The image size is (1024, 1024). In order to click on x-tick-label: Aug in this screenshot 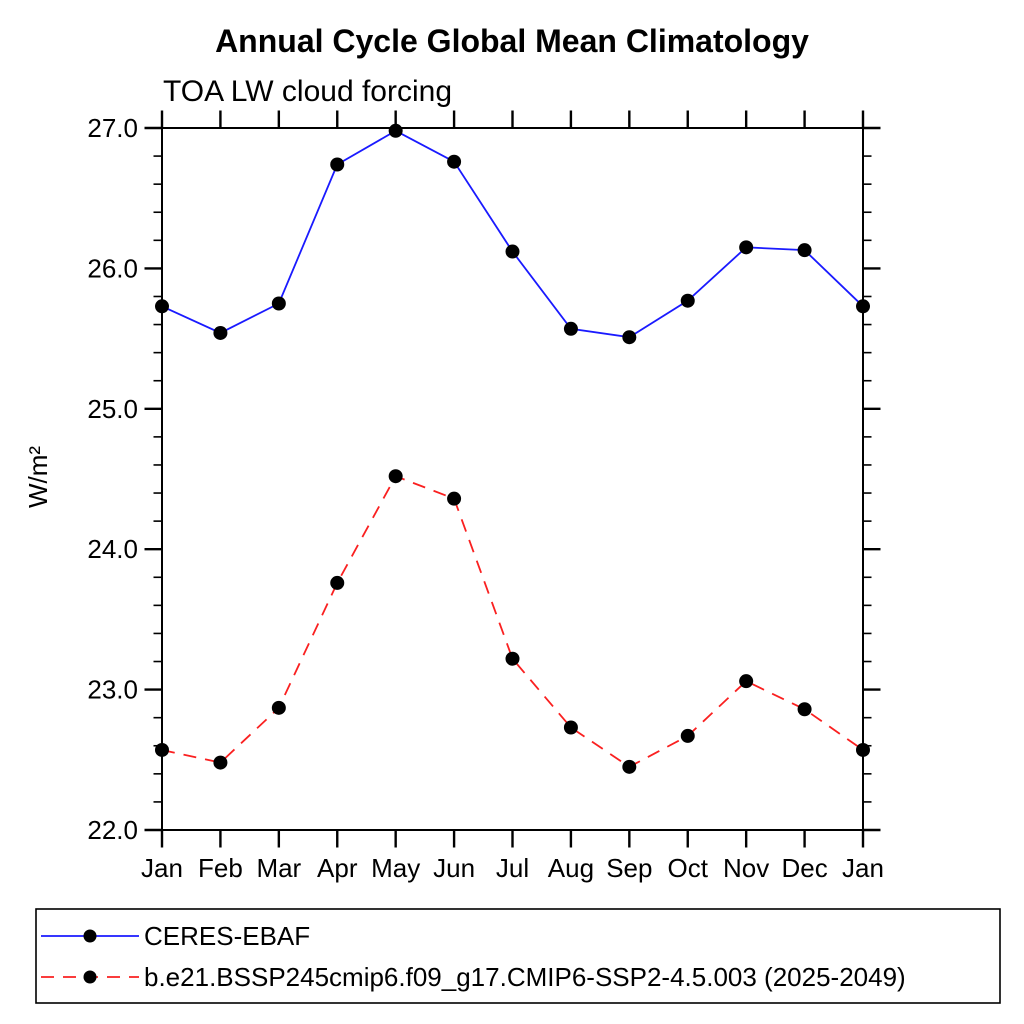, I will do `click(571, 868)`.